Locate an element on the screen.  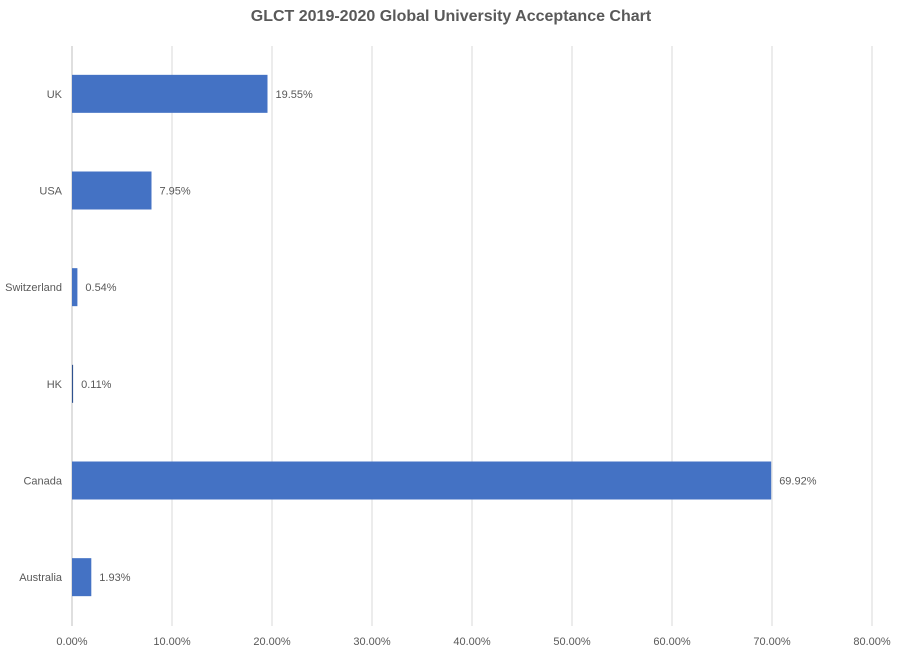
data-label: 19.55% is located at coordinates (295, 95).